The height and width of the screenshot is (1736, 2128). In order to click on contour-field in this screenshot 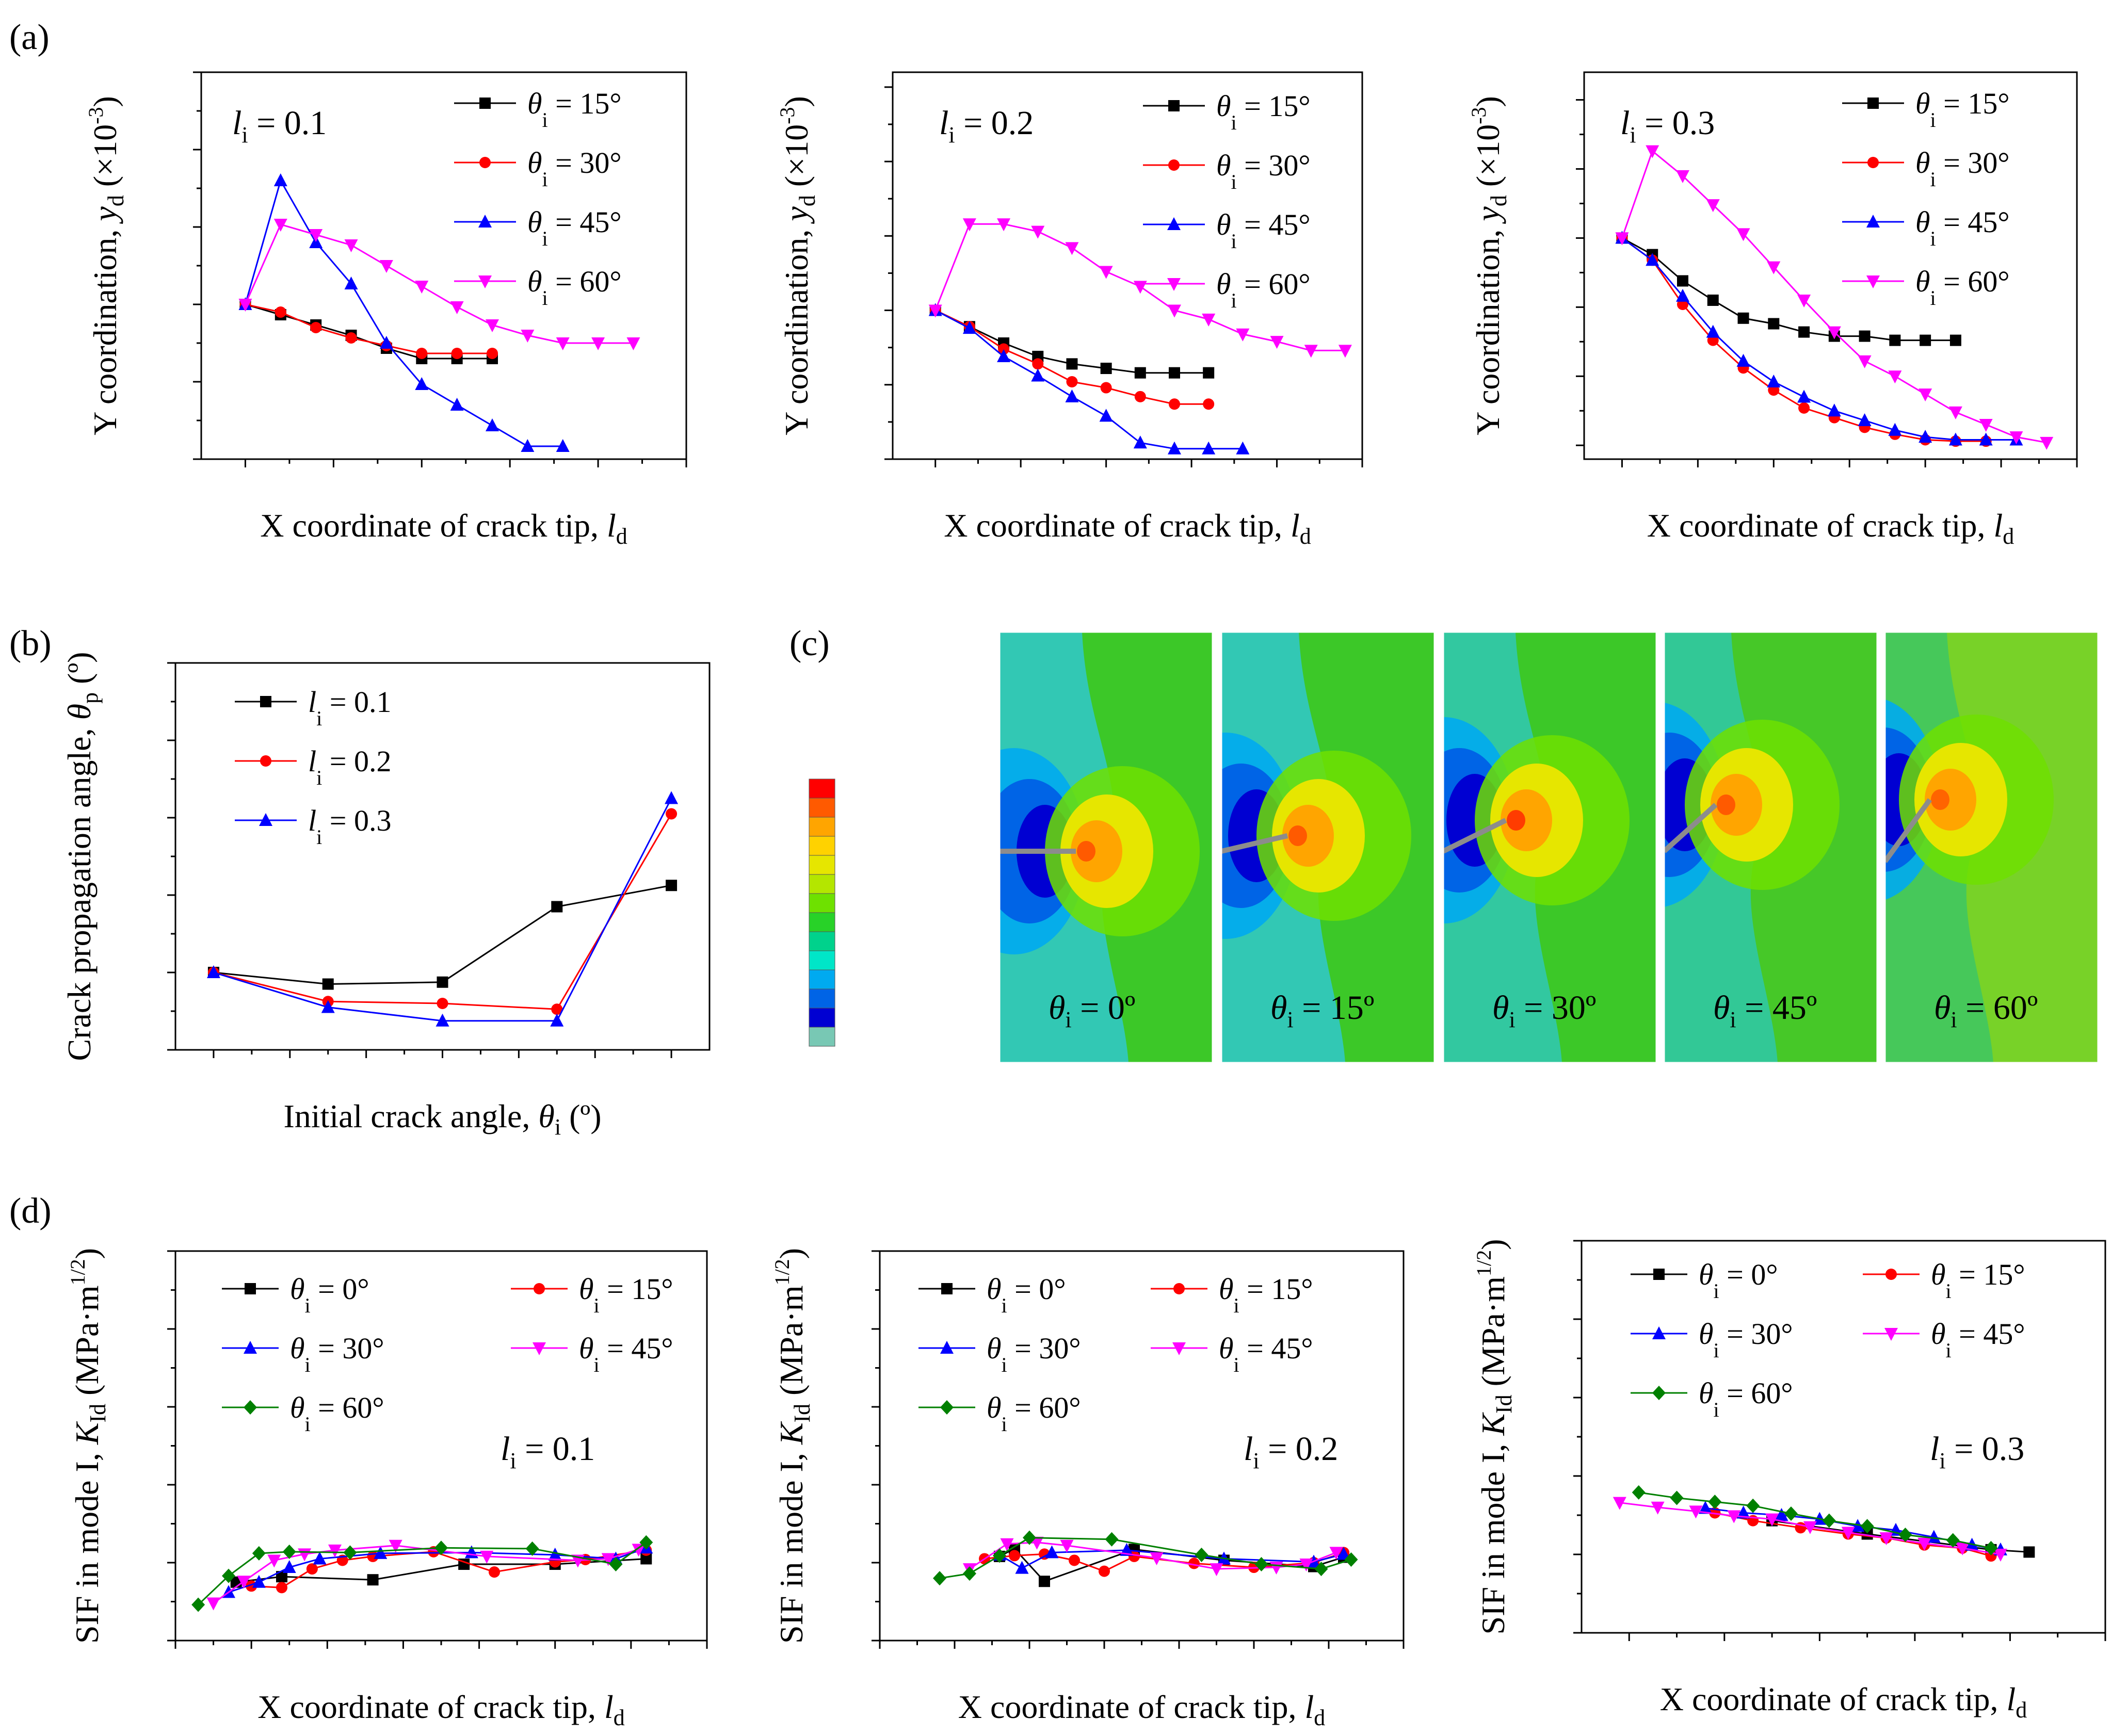, I will do `click(1106, 847)`.